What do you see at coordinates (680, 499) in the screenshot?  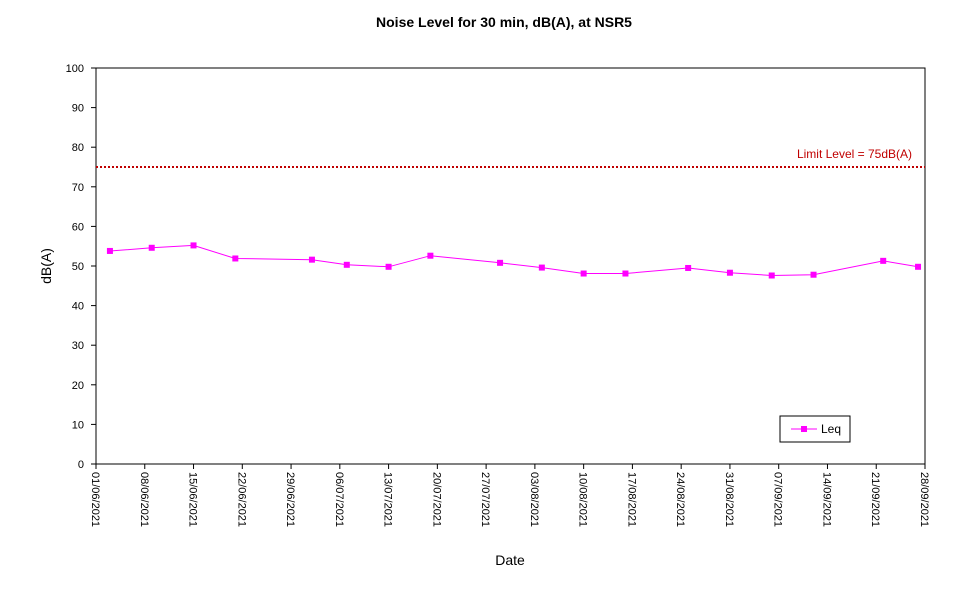 I see `x-tick-label: 24/08/2021` at bounding box center [680, 499].